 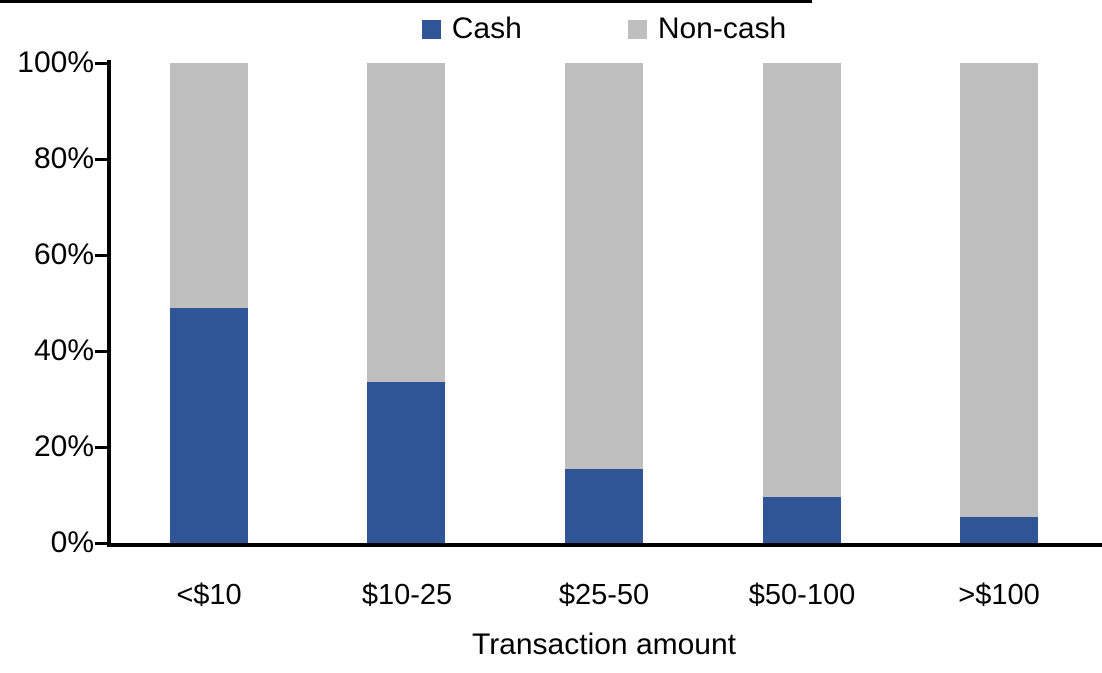 I want to click on legend-label-non-cash: Non-cash, so click(x=722, y=28).